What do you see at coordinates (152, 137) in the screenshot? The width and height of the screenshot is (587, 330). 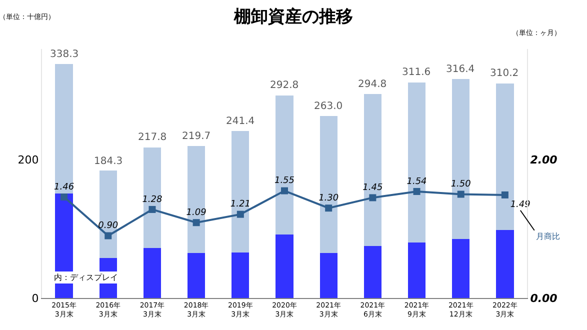 I see `total-label: 217.8` at bounding box center [152, 137].